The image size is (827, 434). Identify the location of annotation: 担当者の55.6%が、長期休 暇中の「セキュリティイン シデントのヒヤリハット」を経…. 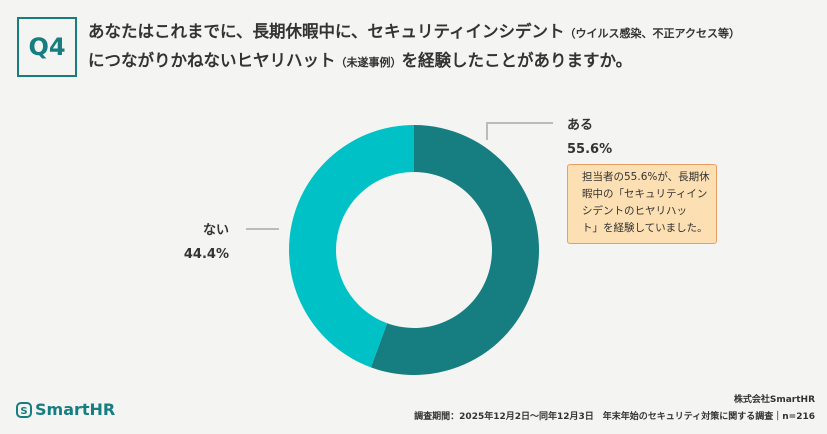
(642, 204).